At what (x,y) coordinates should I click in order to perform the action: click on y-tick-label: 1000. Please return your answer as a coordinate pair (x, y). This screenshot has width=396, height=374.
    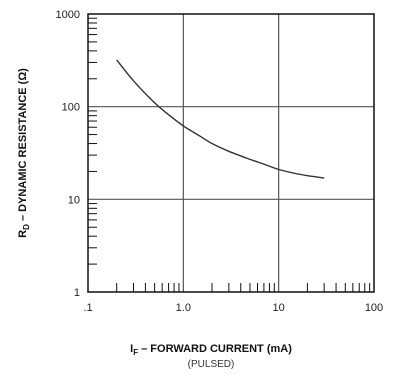
    Looking at the image, I should click on (68, 15).